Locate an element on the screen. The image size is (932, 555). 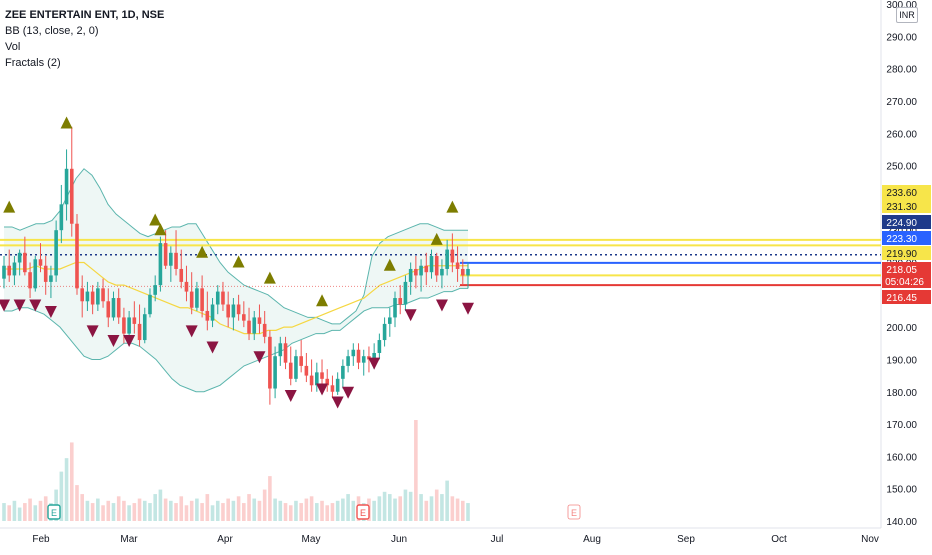
price-tick-label: 160.00 is located at coordinates (901, 457).